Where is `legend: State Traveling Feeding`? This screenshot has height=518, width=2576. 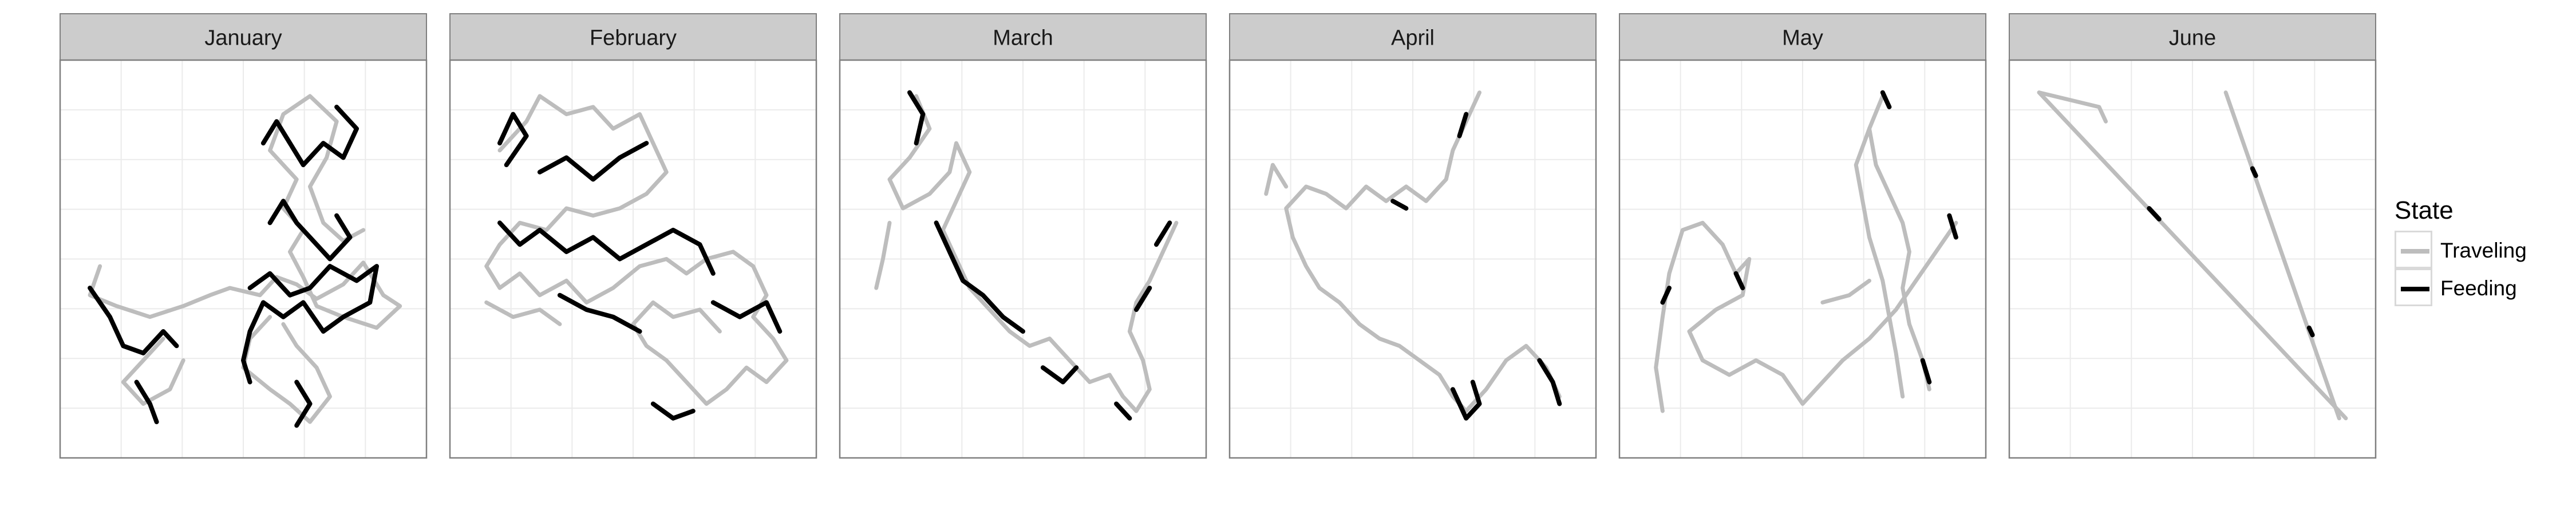
legend: State Traveling Feeding is located at coordinates (2469, 259).